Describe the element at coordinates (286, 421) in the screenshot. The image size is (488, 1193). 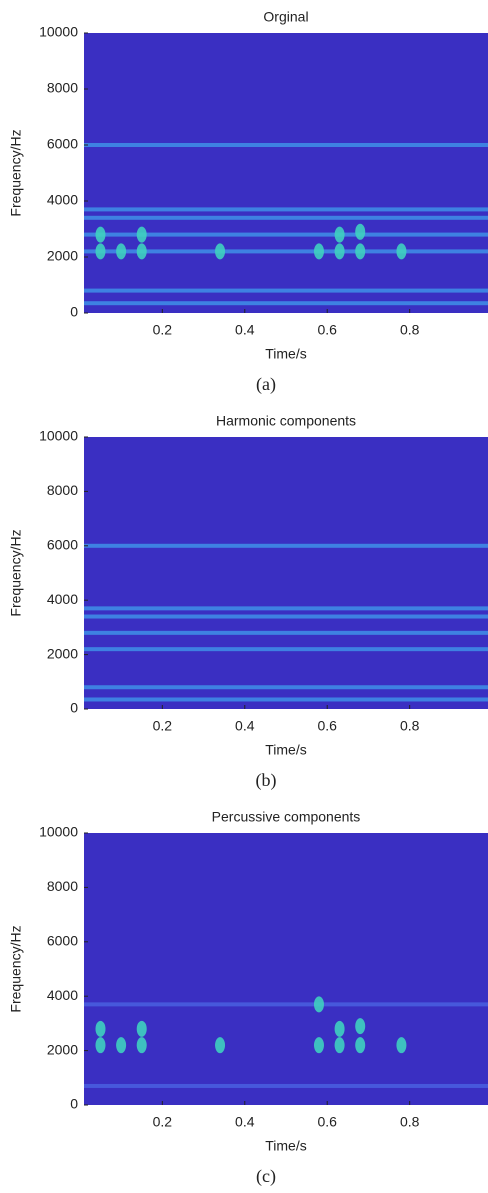
I see `chart-title: Harmonic components` at that location.